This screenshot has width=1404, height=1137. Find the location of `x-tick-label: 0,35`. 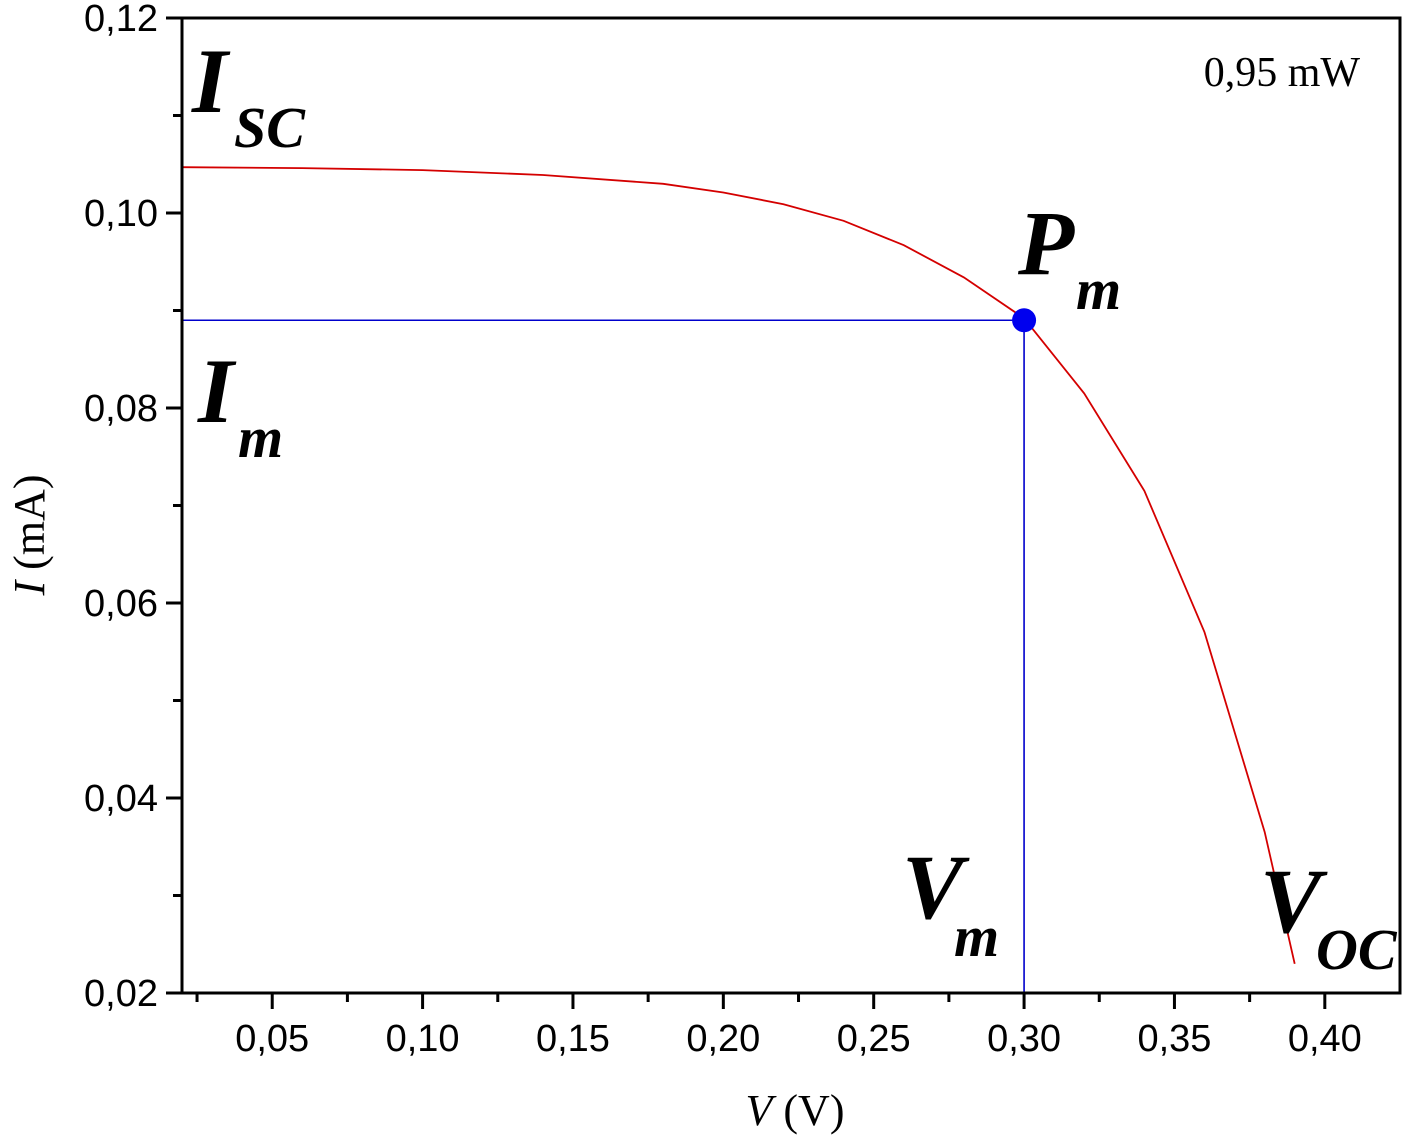

x-tick-label: 0,35 is located at coordinates (1174, 1039).